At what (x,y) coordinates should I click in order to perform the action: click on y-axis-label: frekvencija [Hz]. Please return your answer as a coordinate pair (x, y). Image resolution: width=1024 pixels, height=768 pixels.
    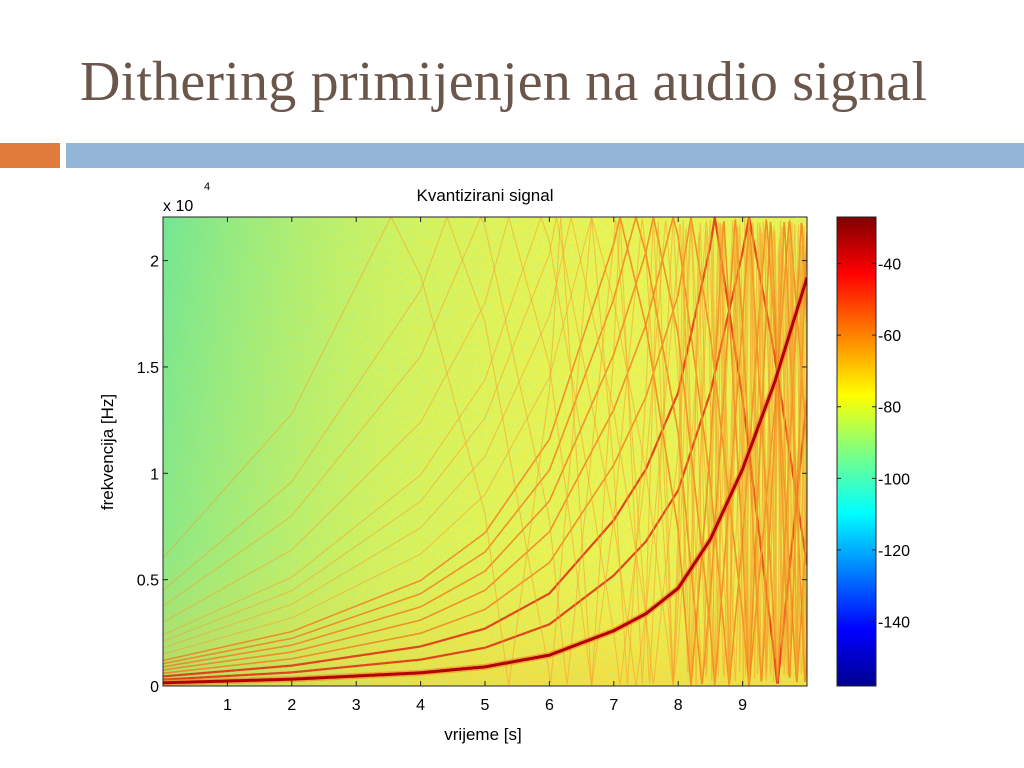
    Looking at the image, I should click on (107, 452).